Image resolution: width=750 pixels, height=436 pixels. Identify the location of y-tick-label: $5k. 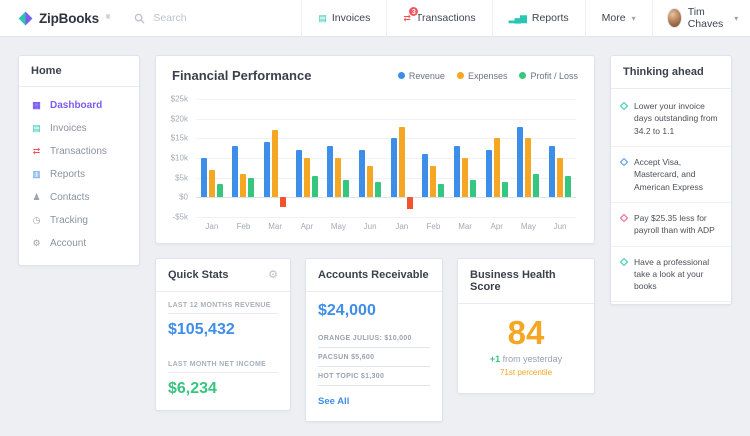
(181, 178).